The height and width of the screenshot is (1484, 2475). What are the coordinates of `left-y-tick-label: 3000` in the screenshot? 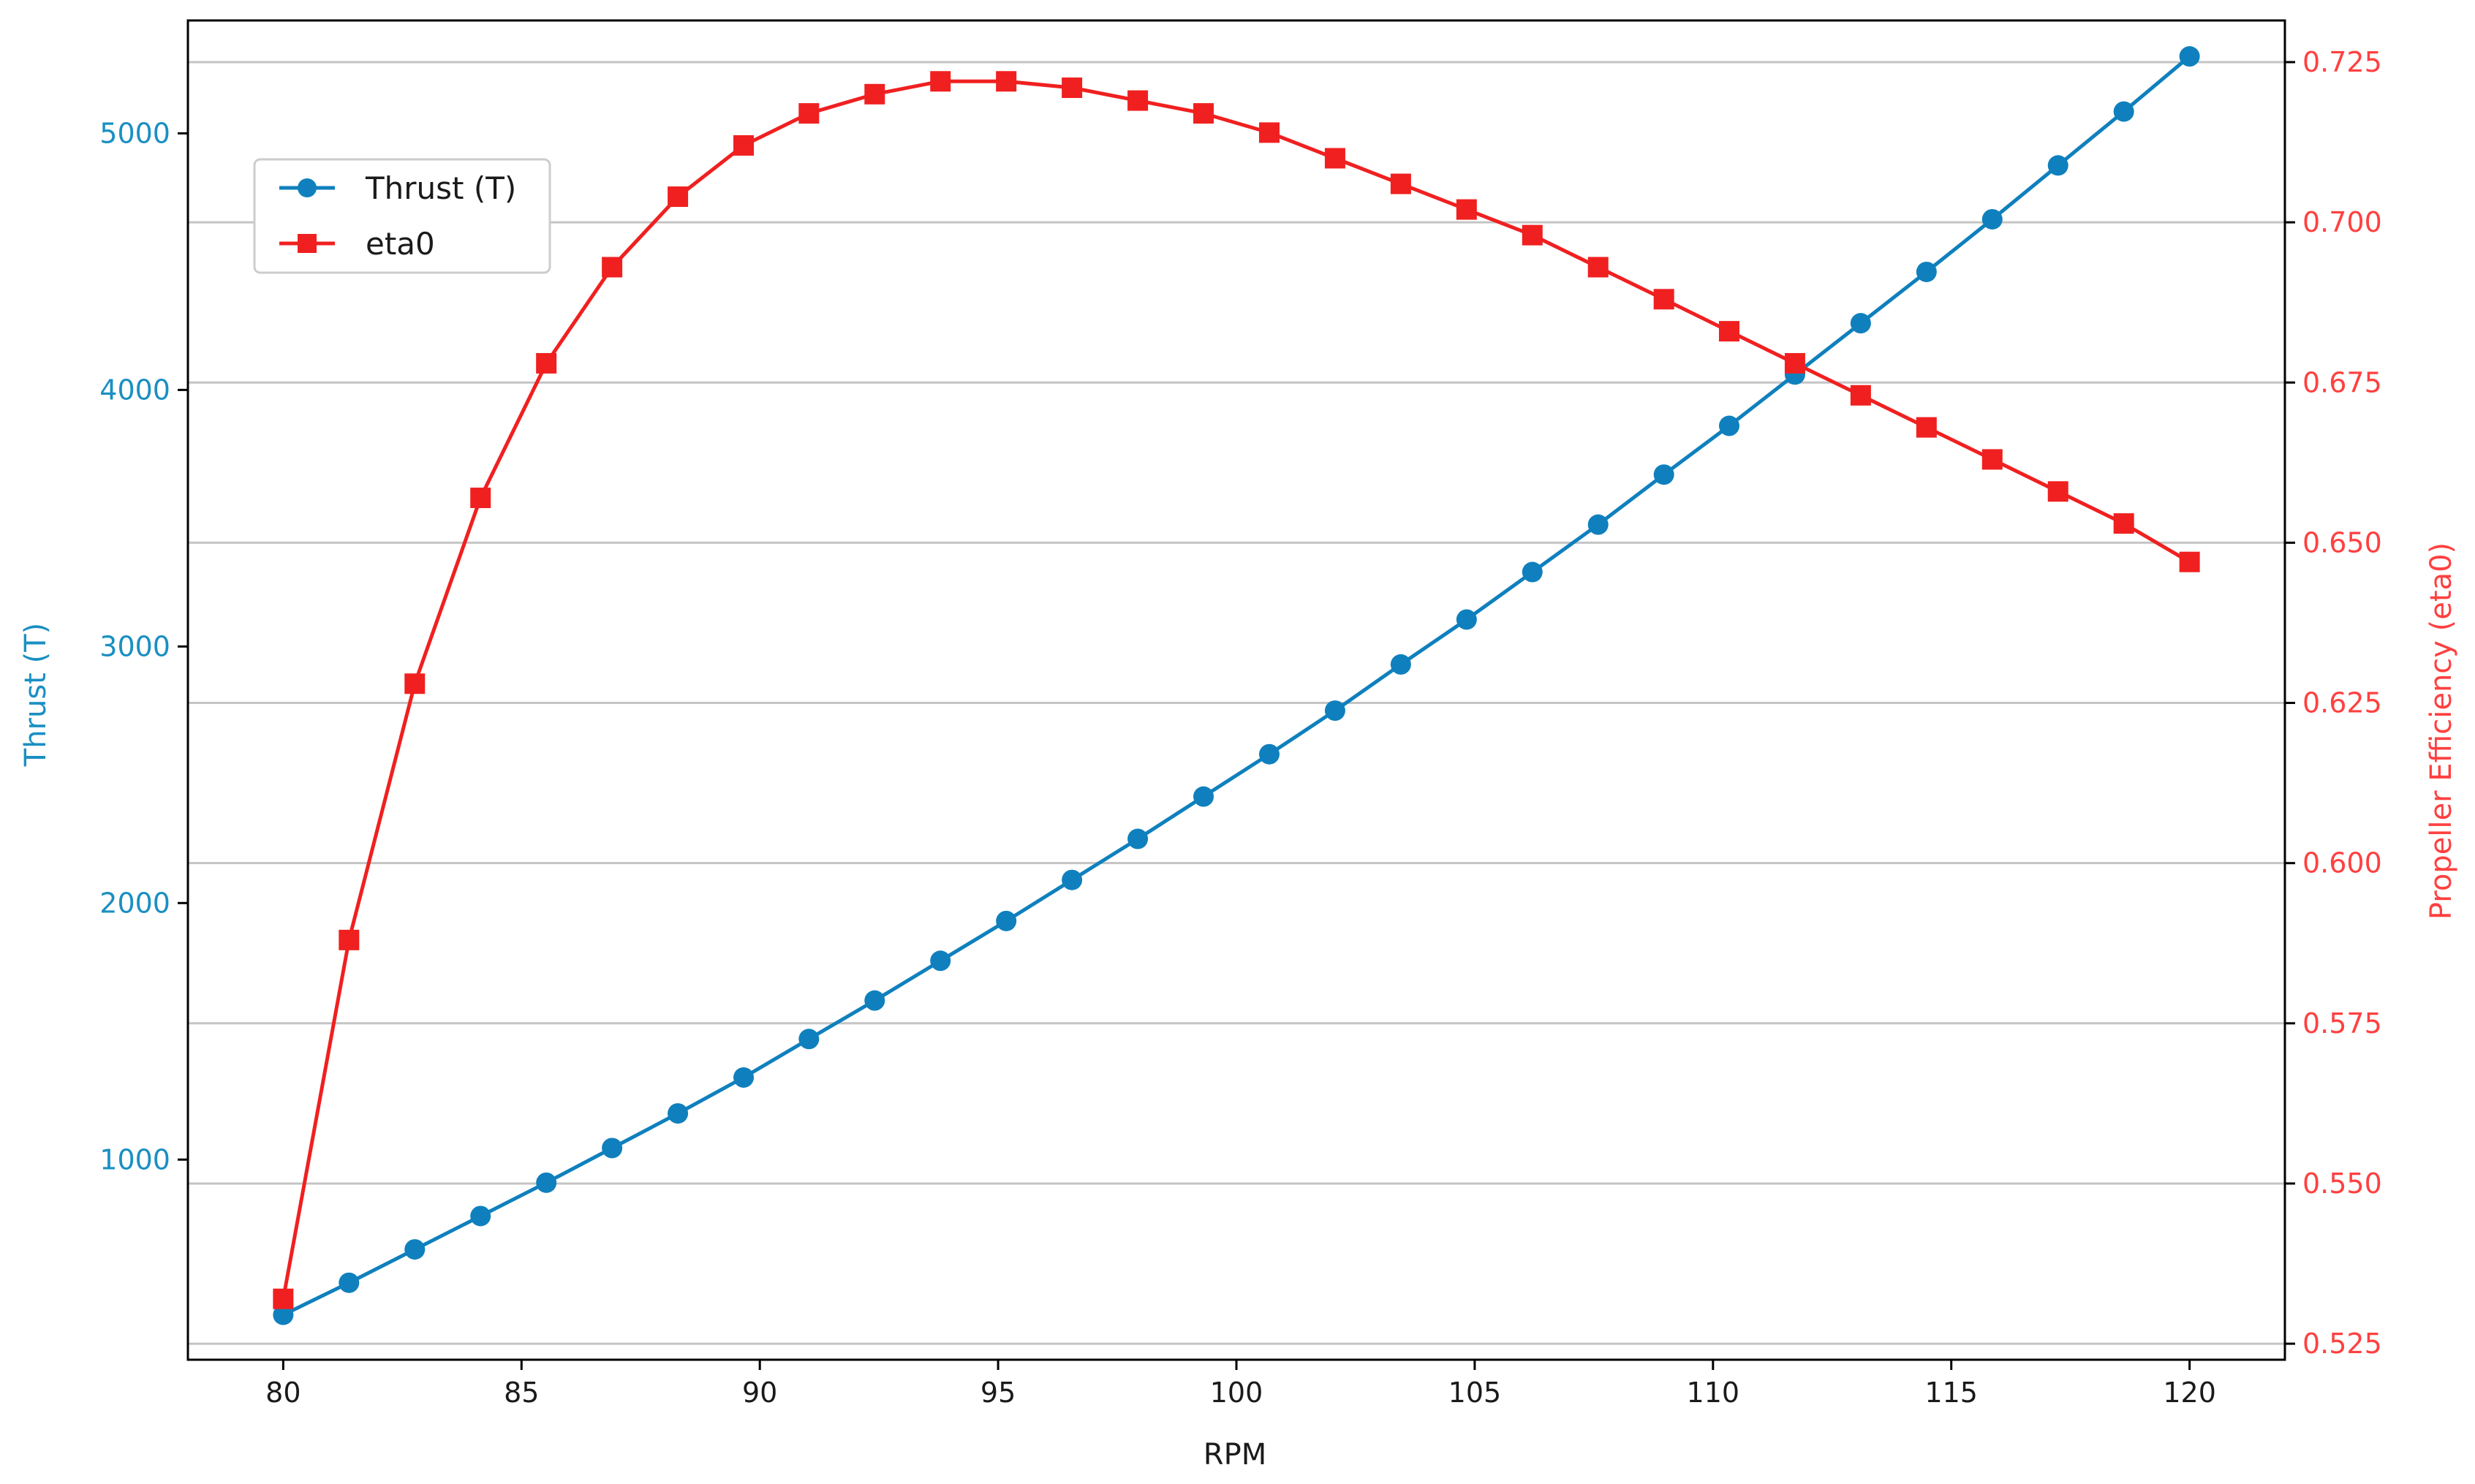 It's located at (134, 646).